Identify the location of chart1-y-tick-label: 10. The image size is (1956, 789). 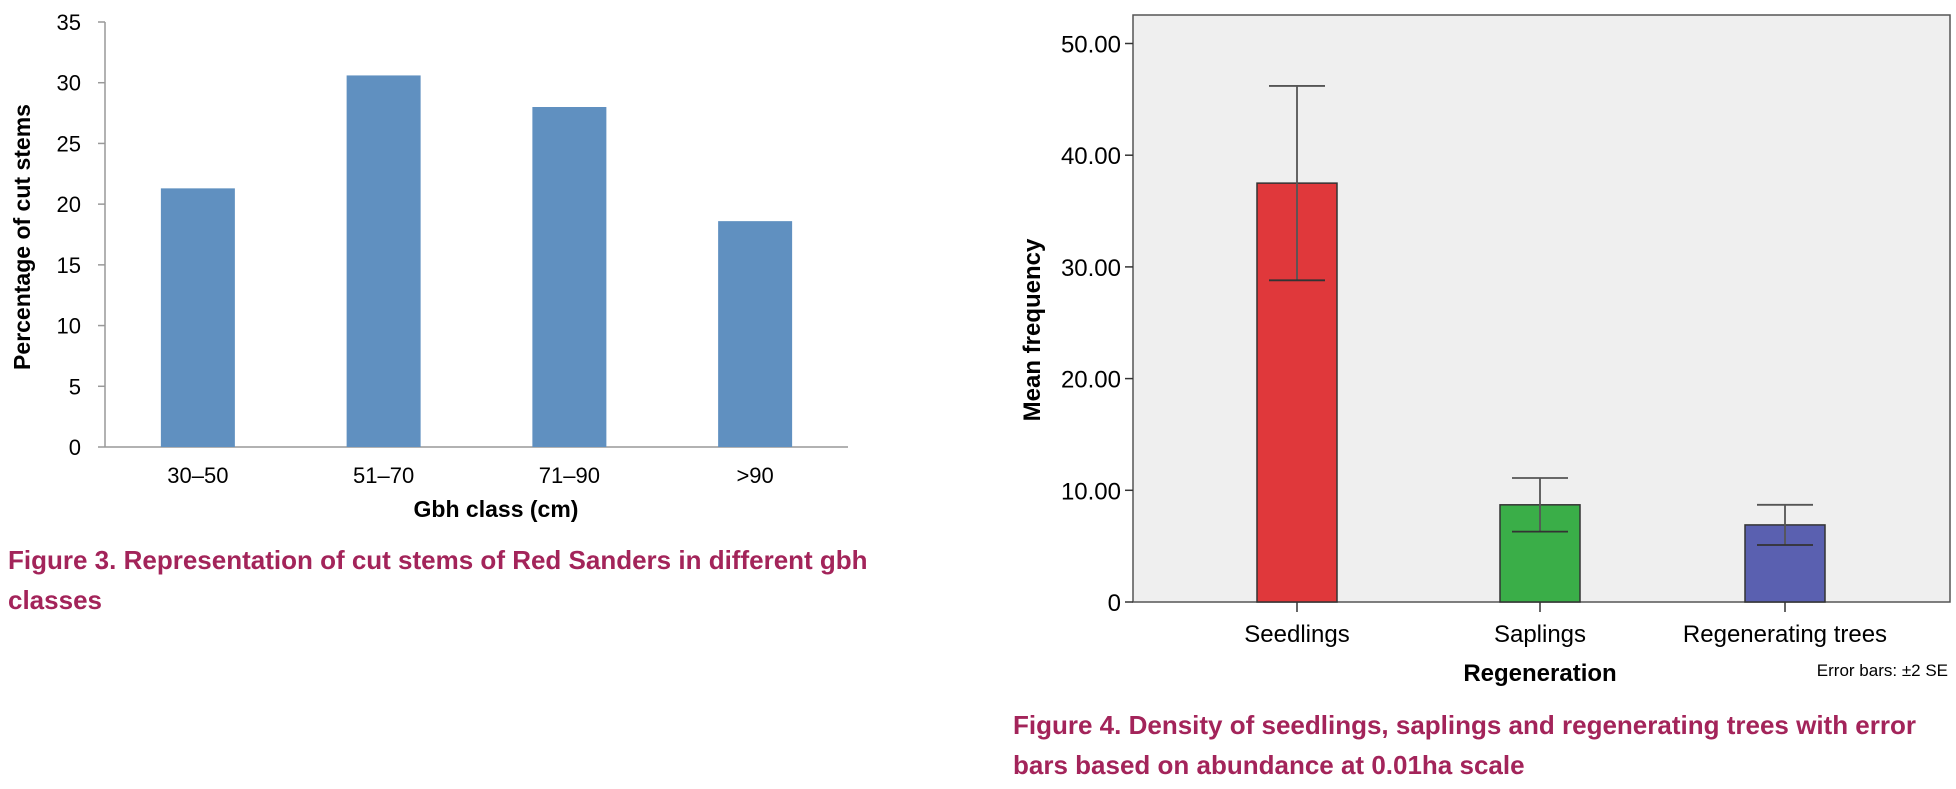
(69, 326).